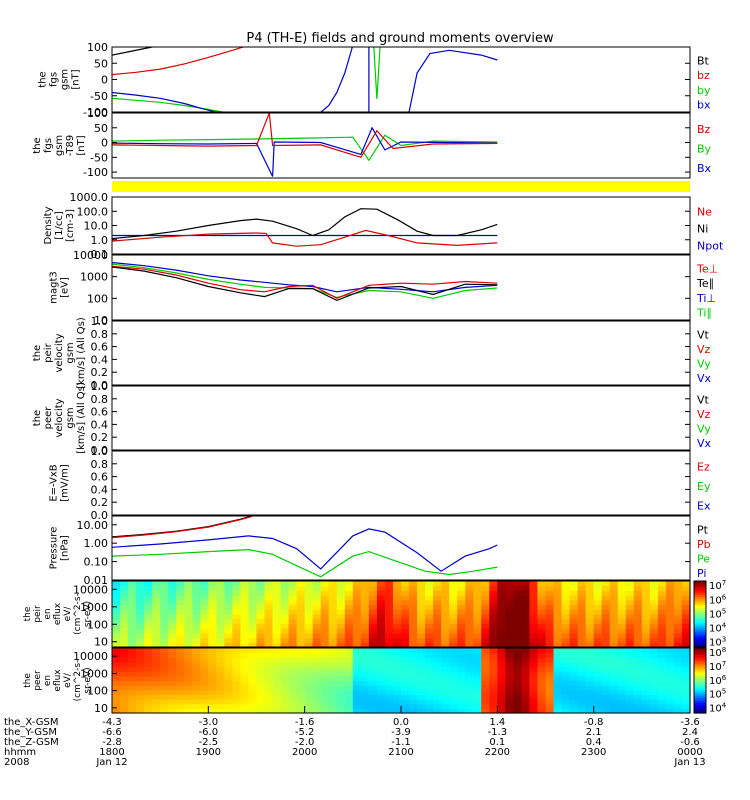 This screenshot has height=800, width=750. I want to click on ytick-label: 10000, so click(90, 589).